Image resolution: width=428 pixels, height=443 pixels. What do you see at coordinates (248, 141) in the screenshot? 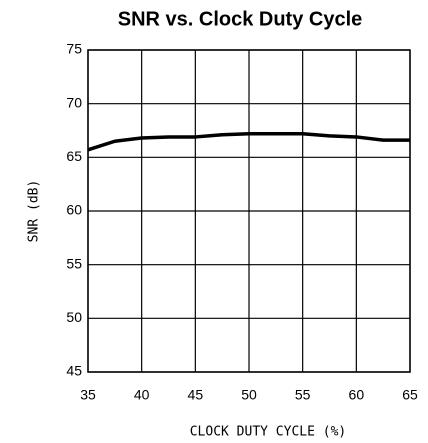
I see `data-line` at bounding box center [248, 141].